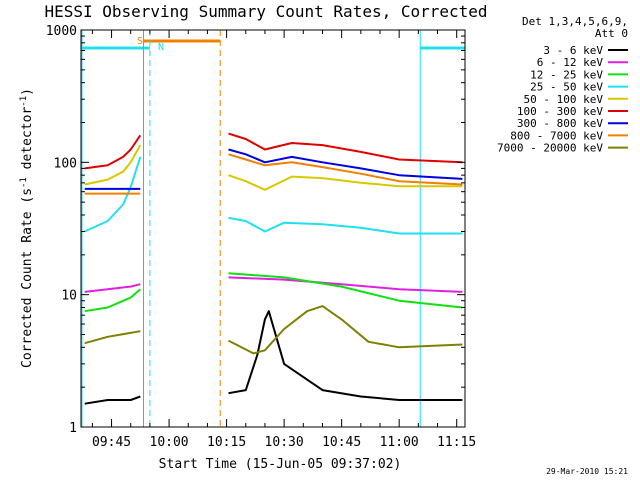  I want to click on legend-title-line-1: Det 1,3,4,5,6,9,, so click(575, 21).